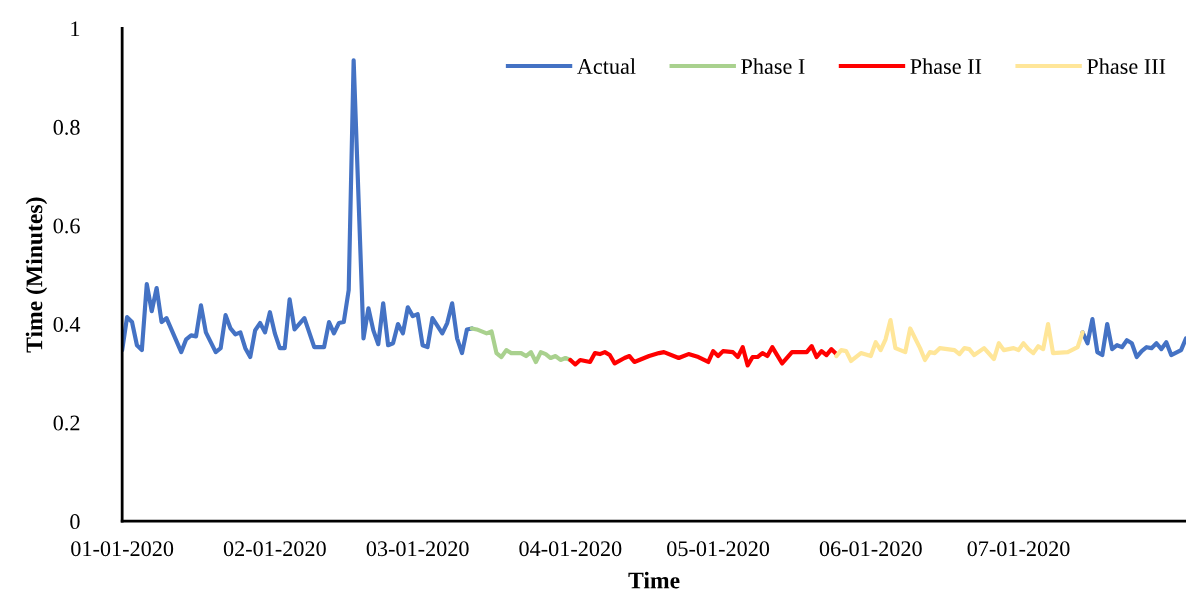 The width and height of the screenshot is (1186, 616). What do you see at coordinates (417, 549) in the screenshot?
I see `x-tick-label: 03-01-2020` at bounding box center [417, 549].